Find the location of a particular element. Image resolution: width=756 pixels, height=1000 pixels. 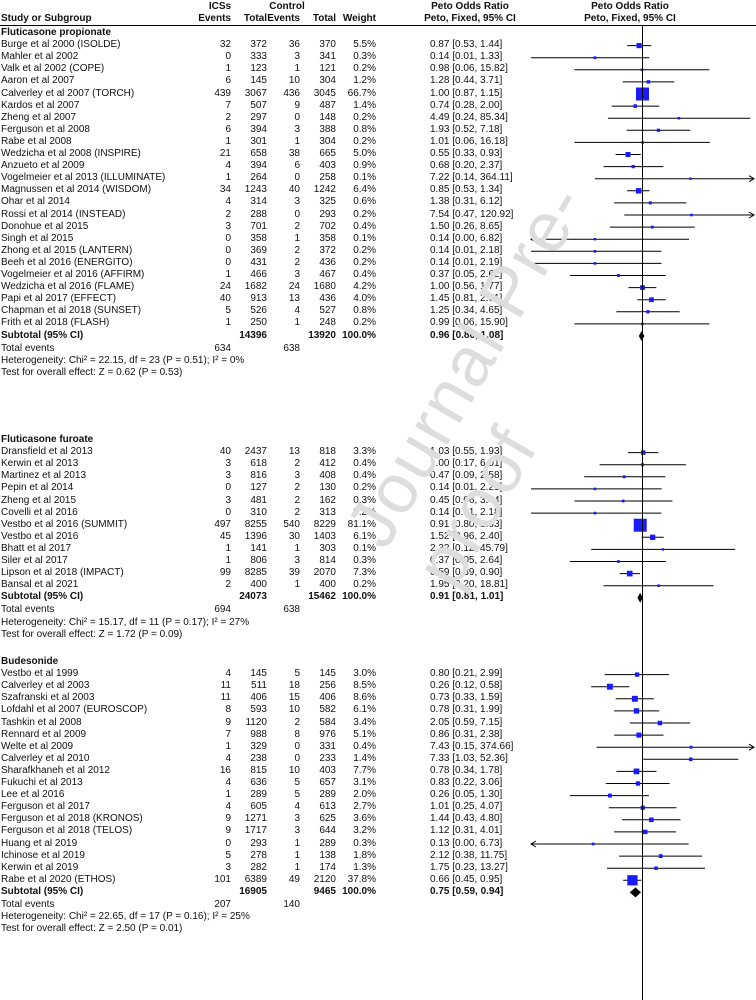

or-sub-header: Peto, Fixed, 95% CI is located at coordinates (470, 18).